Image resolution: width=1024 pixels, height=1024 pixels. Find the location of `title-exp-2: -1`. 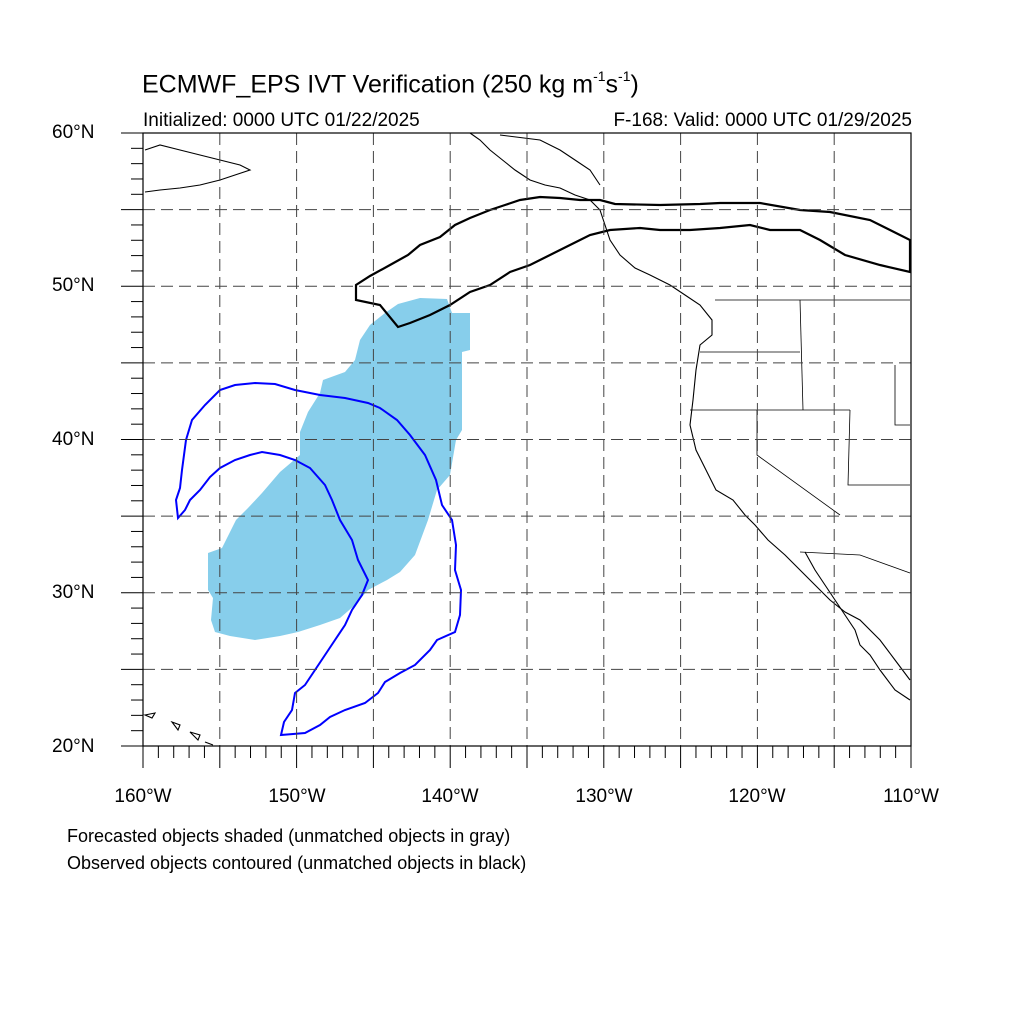

title-exp-2: -1 is located at coordinates (624, 76).